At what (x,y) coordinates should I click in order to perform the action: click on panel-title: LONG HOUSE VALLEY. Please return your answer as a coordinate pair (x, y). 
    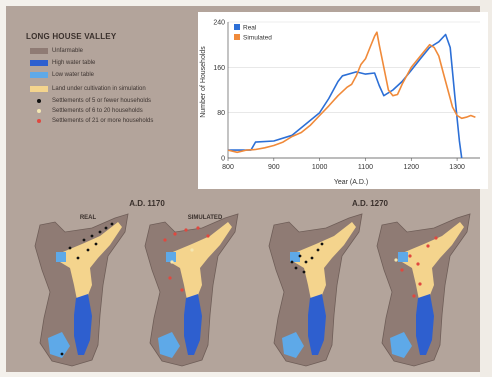
    Looking at the image, I should click on (71, 36).